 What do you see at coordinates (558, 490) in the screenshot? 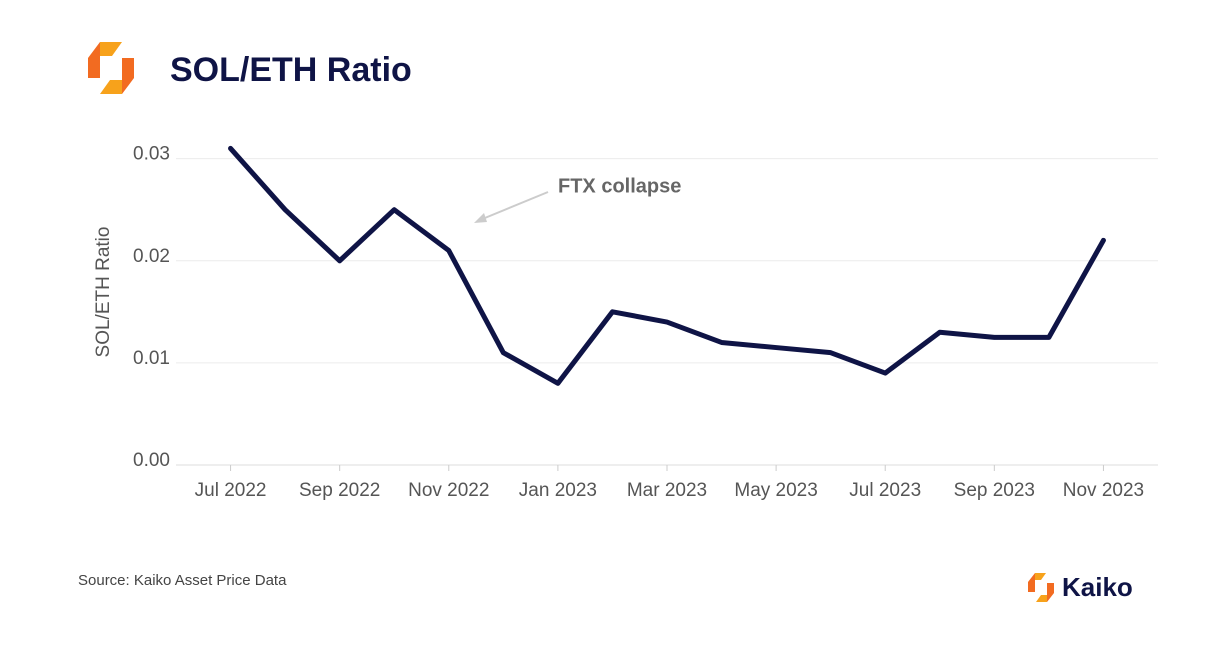
I see `x-tick-label: Jan 2023` at bounding box center [558, 490].